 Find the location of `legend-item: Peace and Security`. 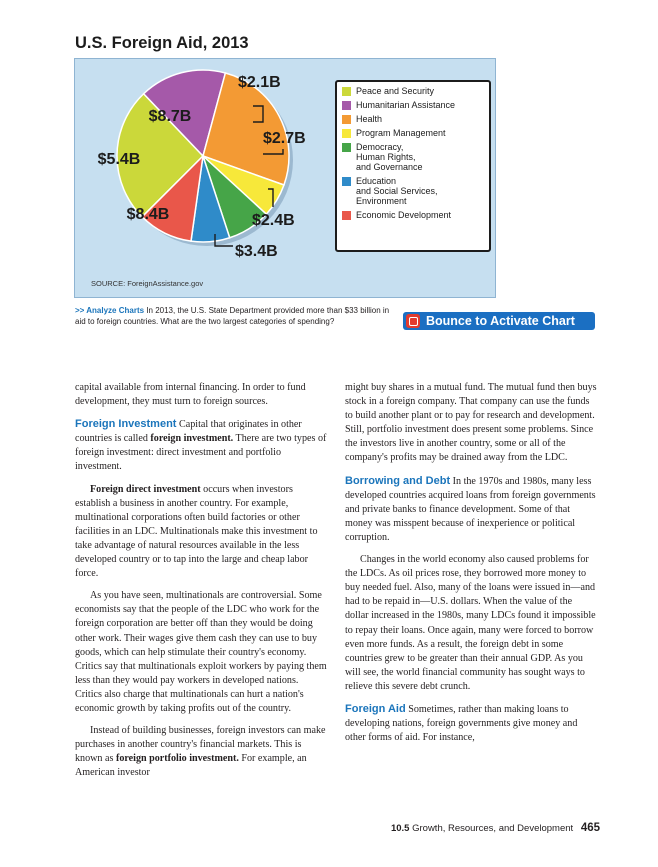

legend-item: Peace and Security is located at coordinates (414, 91).